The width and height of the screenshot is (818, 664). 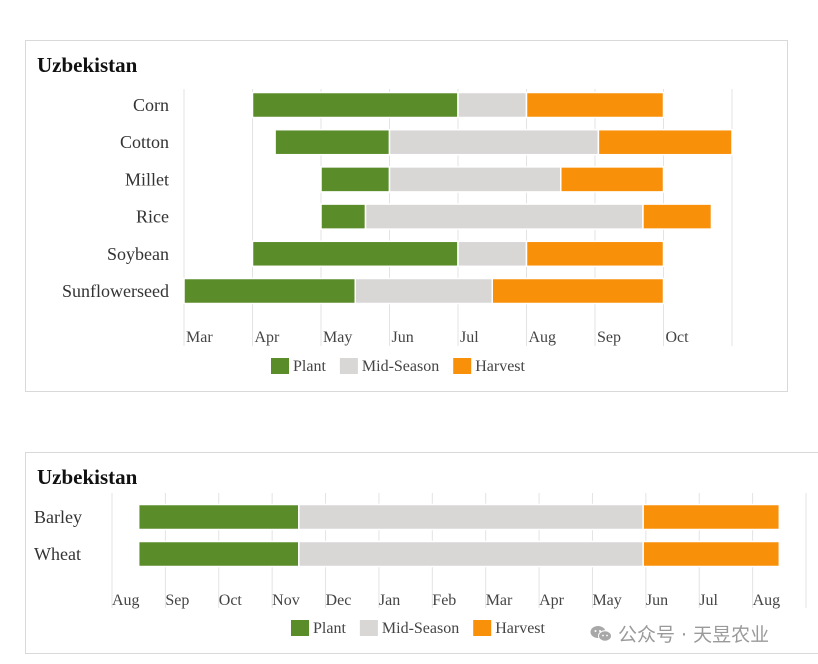 I want to click on tick-label: Nov, so click(x=286, y=600).